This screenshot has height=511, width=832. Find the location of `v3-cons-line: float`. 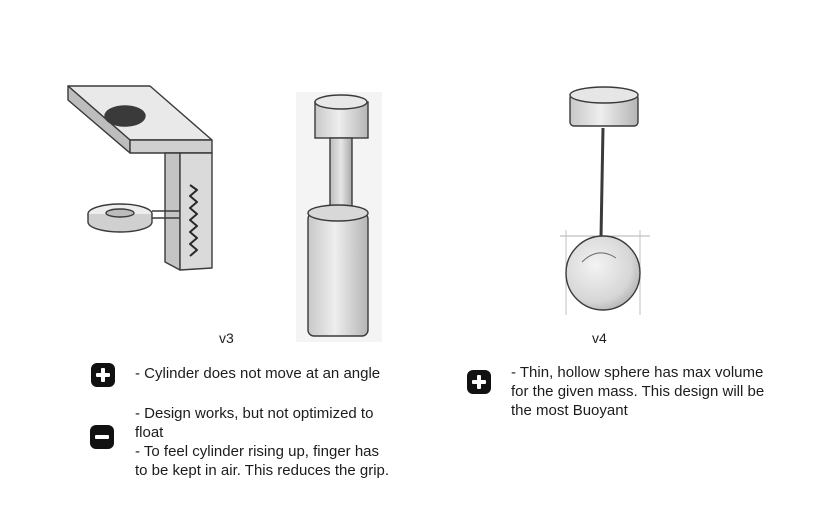

v3-cons-line: float is located at coordinates (149, 432).